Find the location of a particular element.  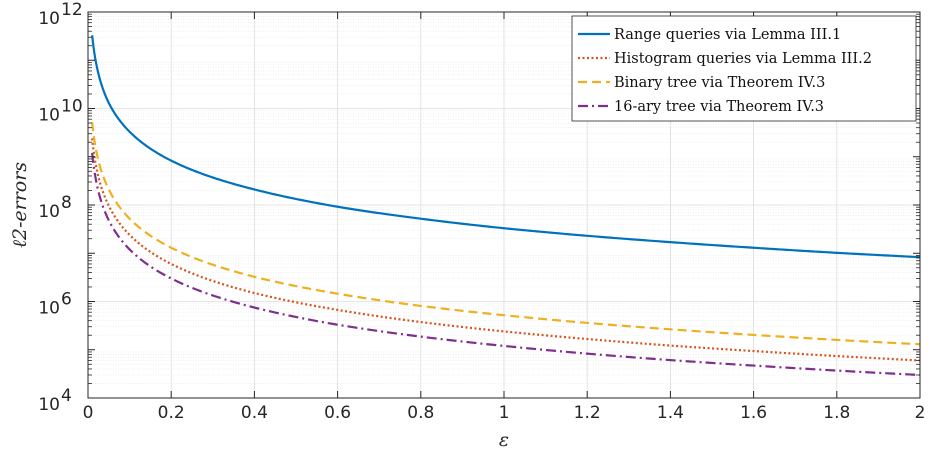

y-tick-exponent: 8 is located at coordinates (66, 203).